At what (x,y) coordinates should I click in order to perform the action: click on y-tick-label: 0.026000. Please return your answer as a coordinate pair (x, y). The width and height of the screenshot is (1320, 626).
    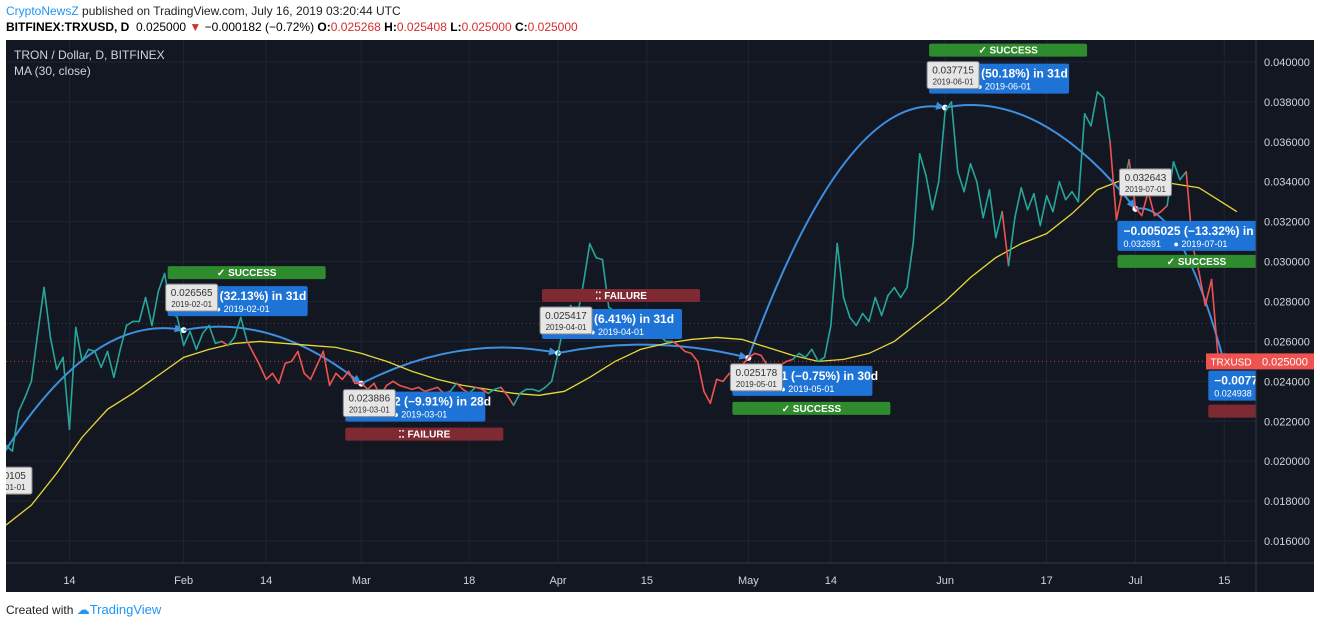
    Looking at the image, I should click on (1287, 342).